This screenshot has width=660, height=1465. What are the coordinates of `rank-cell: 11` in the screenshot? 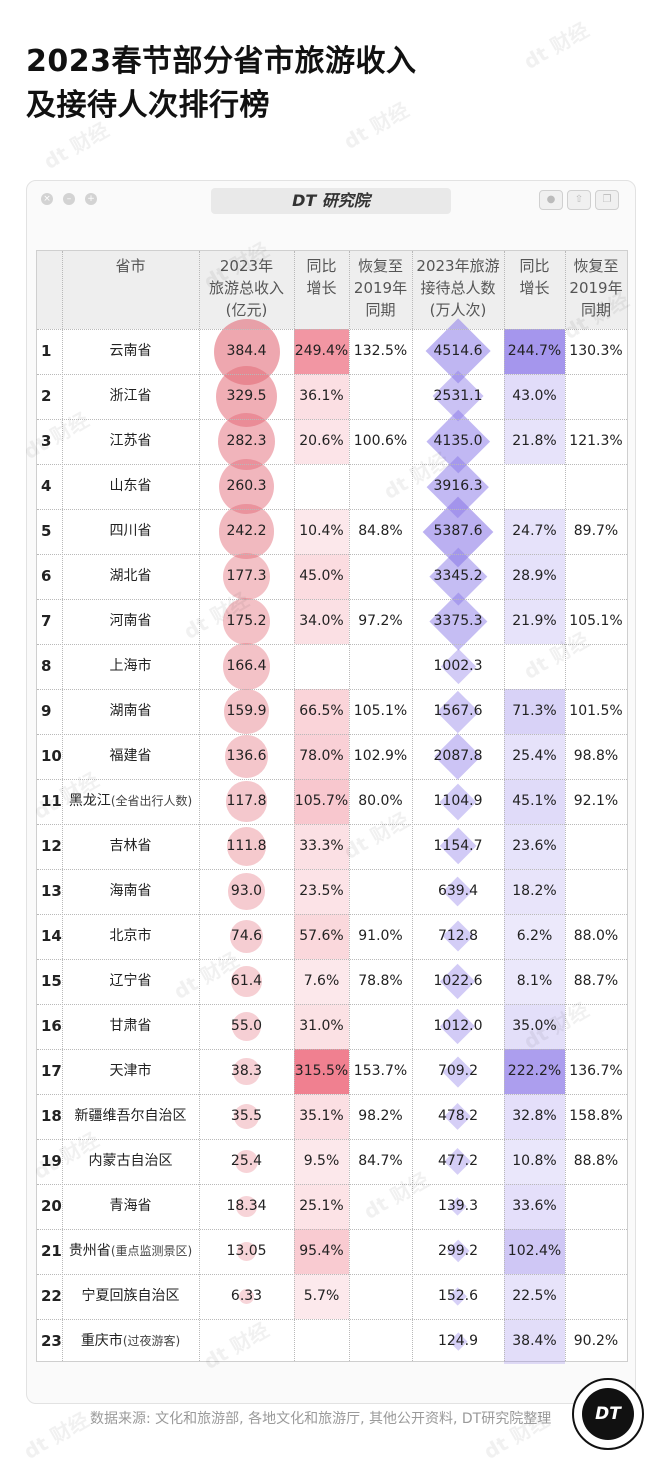 It's located at (51, 801).